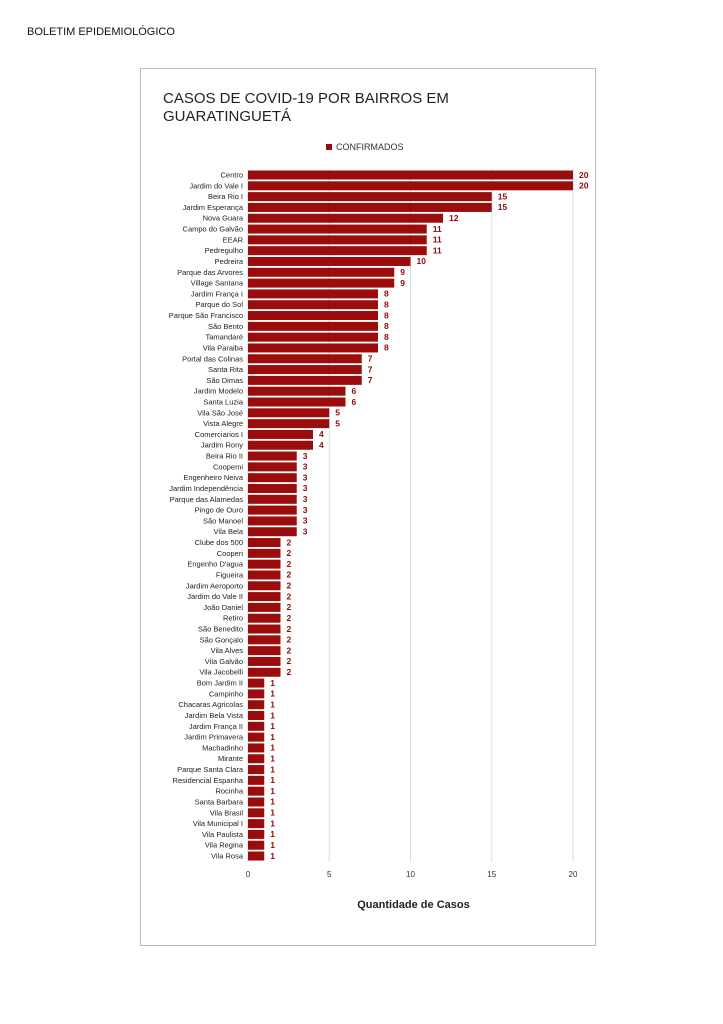  Describe the element at coordinates (227, 812) in the screenshot. I see `y-tick-label: Vila Brasil` at that location.